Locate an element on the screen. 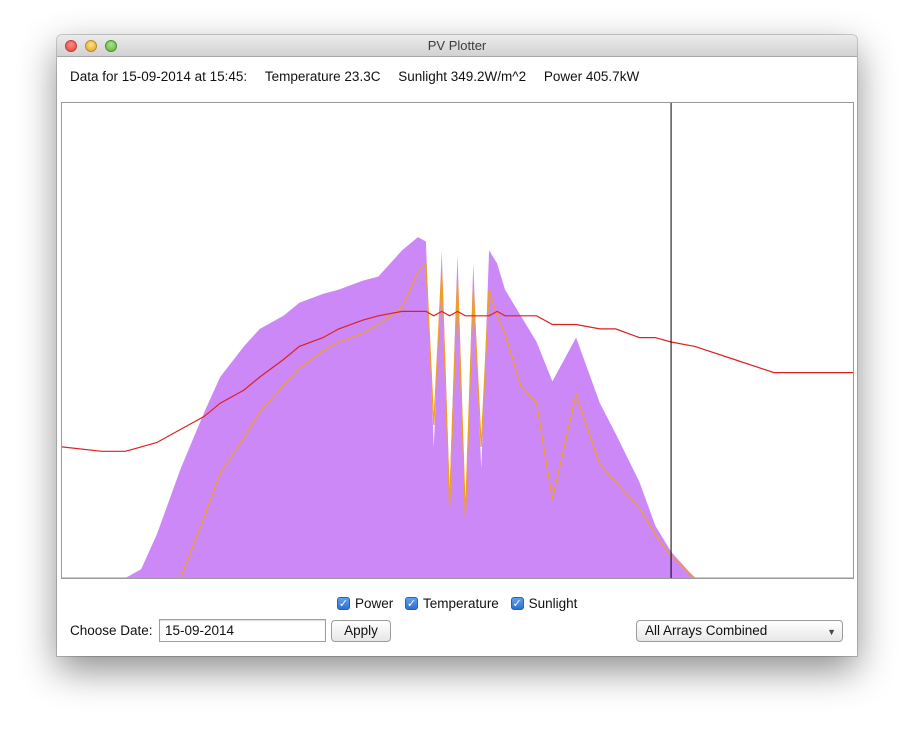  power-checkbox: ✓ Power is located at coordinates (365, 603).